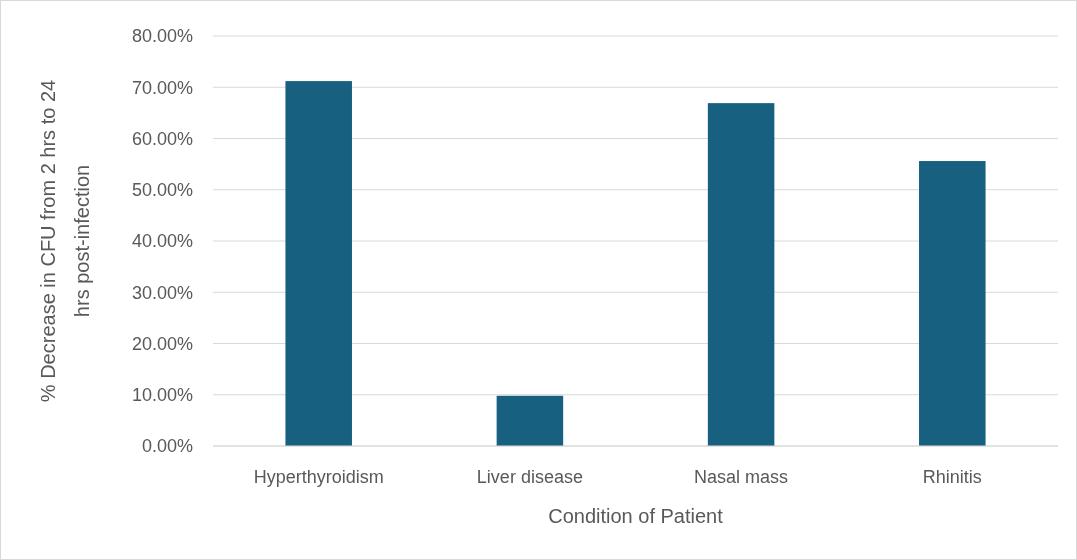  Describe the element at coordinates (162, 138) in the screenshot. I see `y-tick-label: 60.00%` at that location.